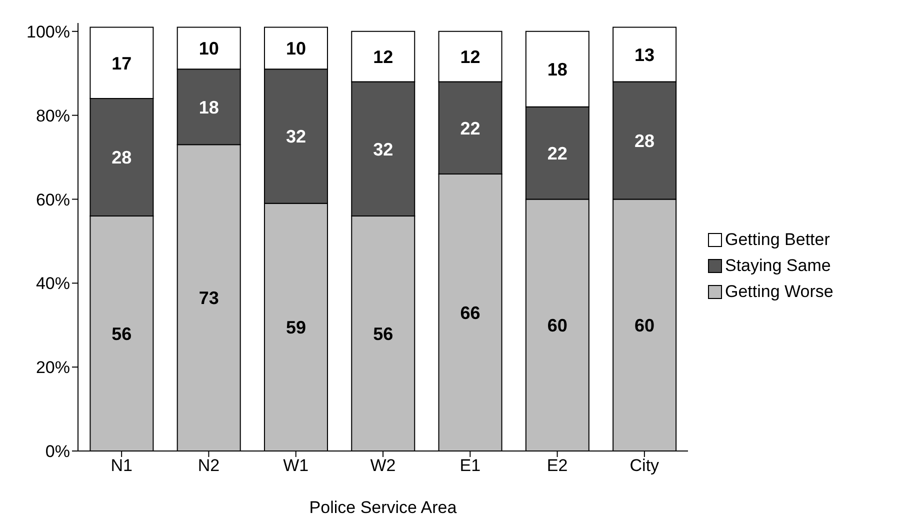 This screenshot has height=531, width=908. Describe the element at coordinates (121, 466) in the screenshot. I see `x-tick-label: N1` at that location.